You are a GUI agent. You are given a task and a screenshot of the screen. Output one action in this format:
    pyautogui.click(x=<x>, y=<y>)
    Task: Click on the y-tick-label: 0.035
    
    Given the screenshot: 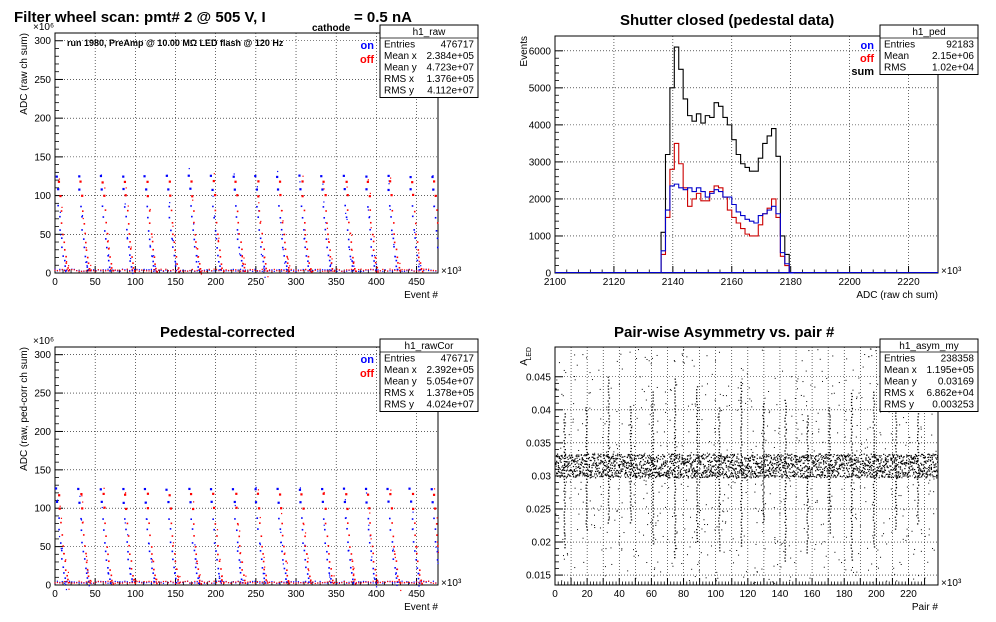 What is the action you would take?
    pyautogui.click(x=538, y=443)
    